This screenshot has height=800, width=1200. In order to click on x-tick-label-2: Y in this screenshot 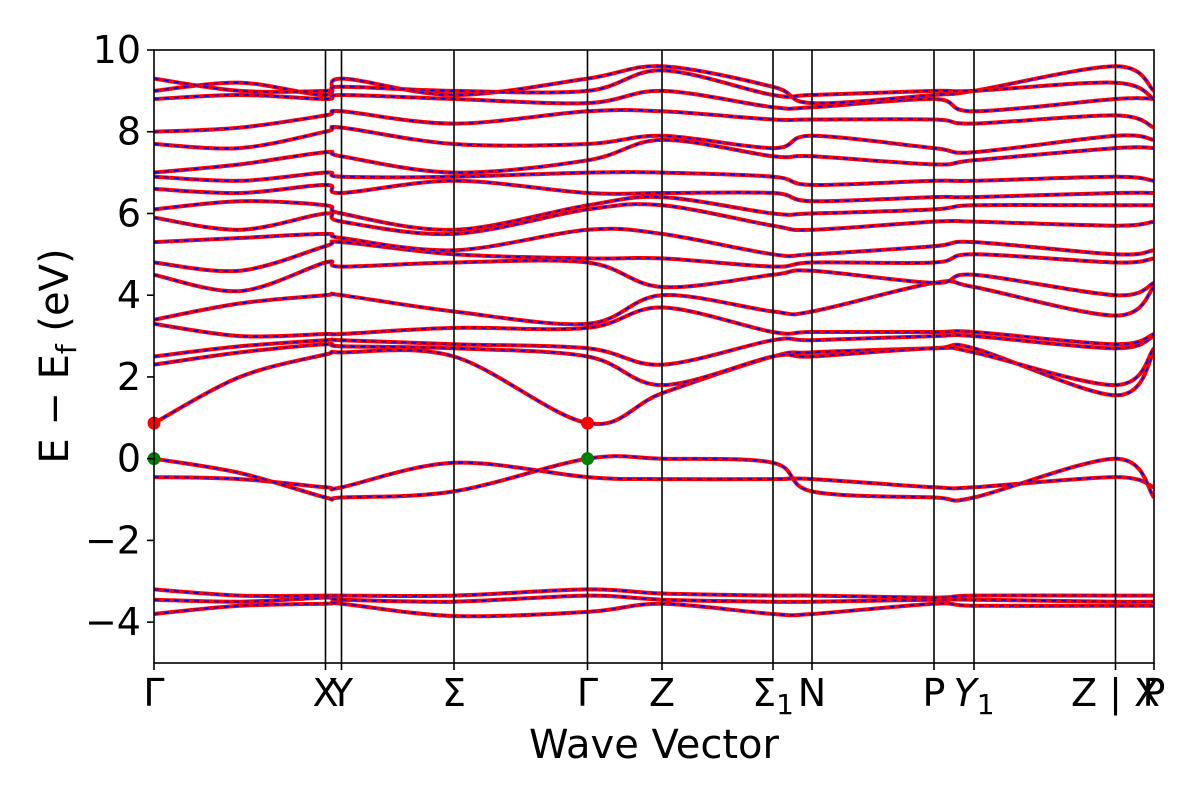, I will do `click(341, 693)`.